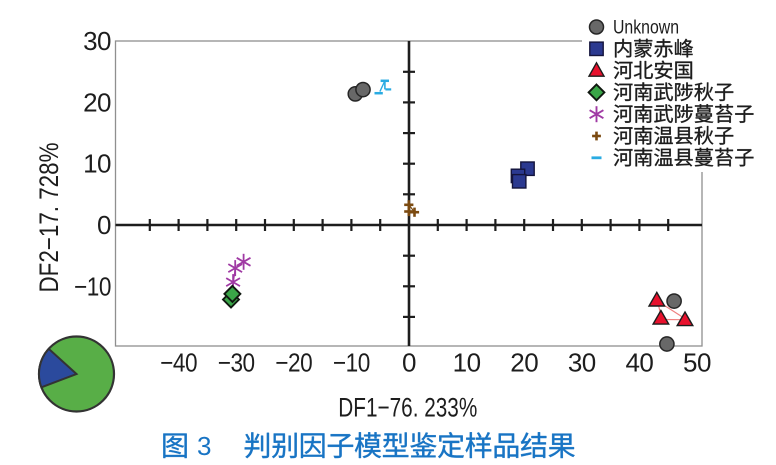 Image resolution: width=776 pixels, height=465 pixels. I want to click on svg-text: Unknown, so click(646, 28).